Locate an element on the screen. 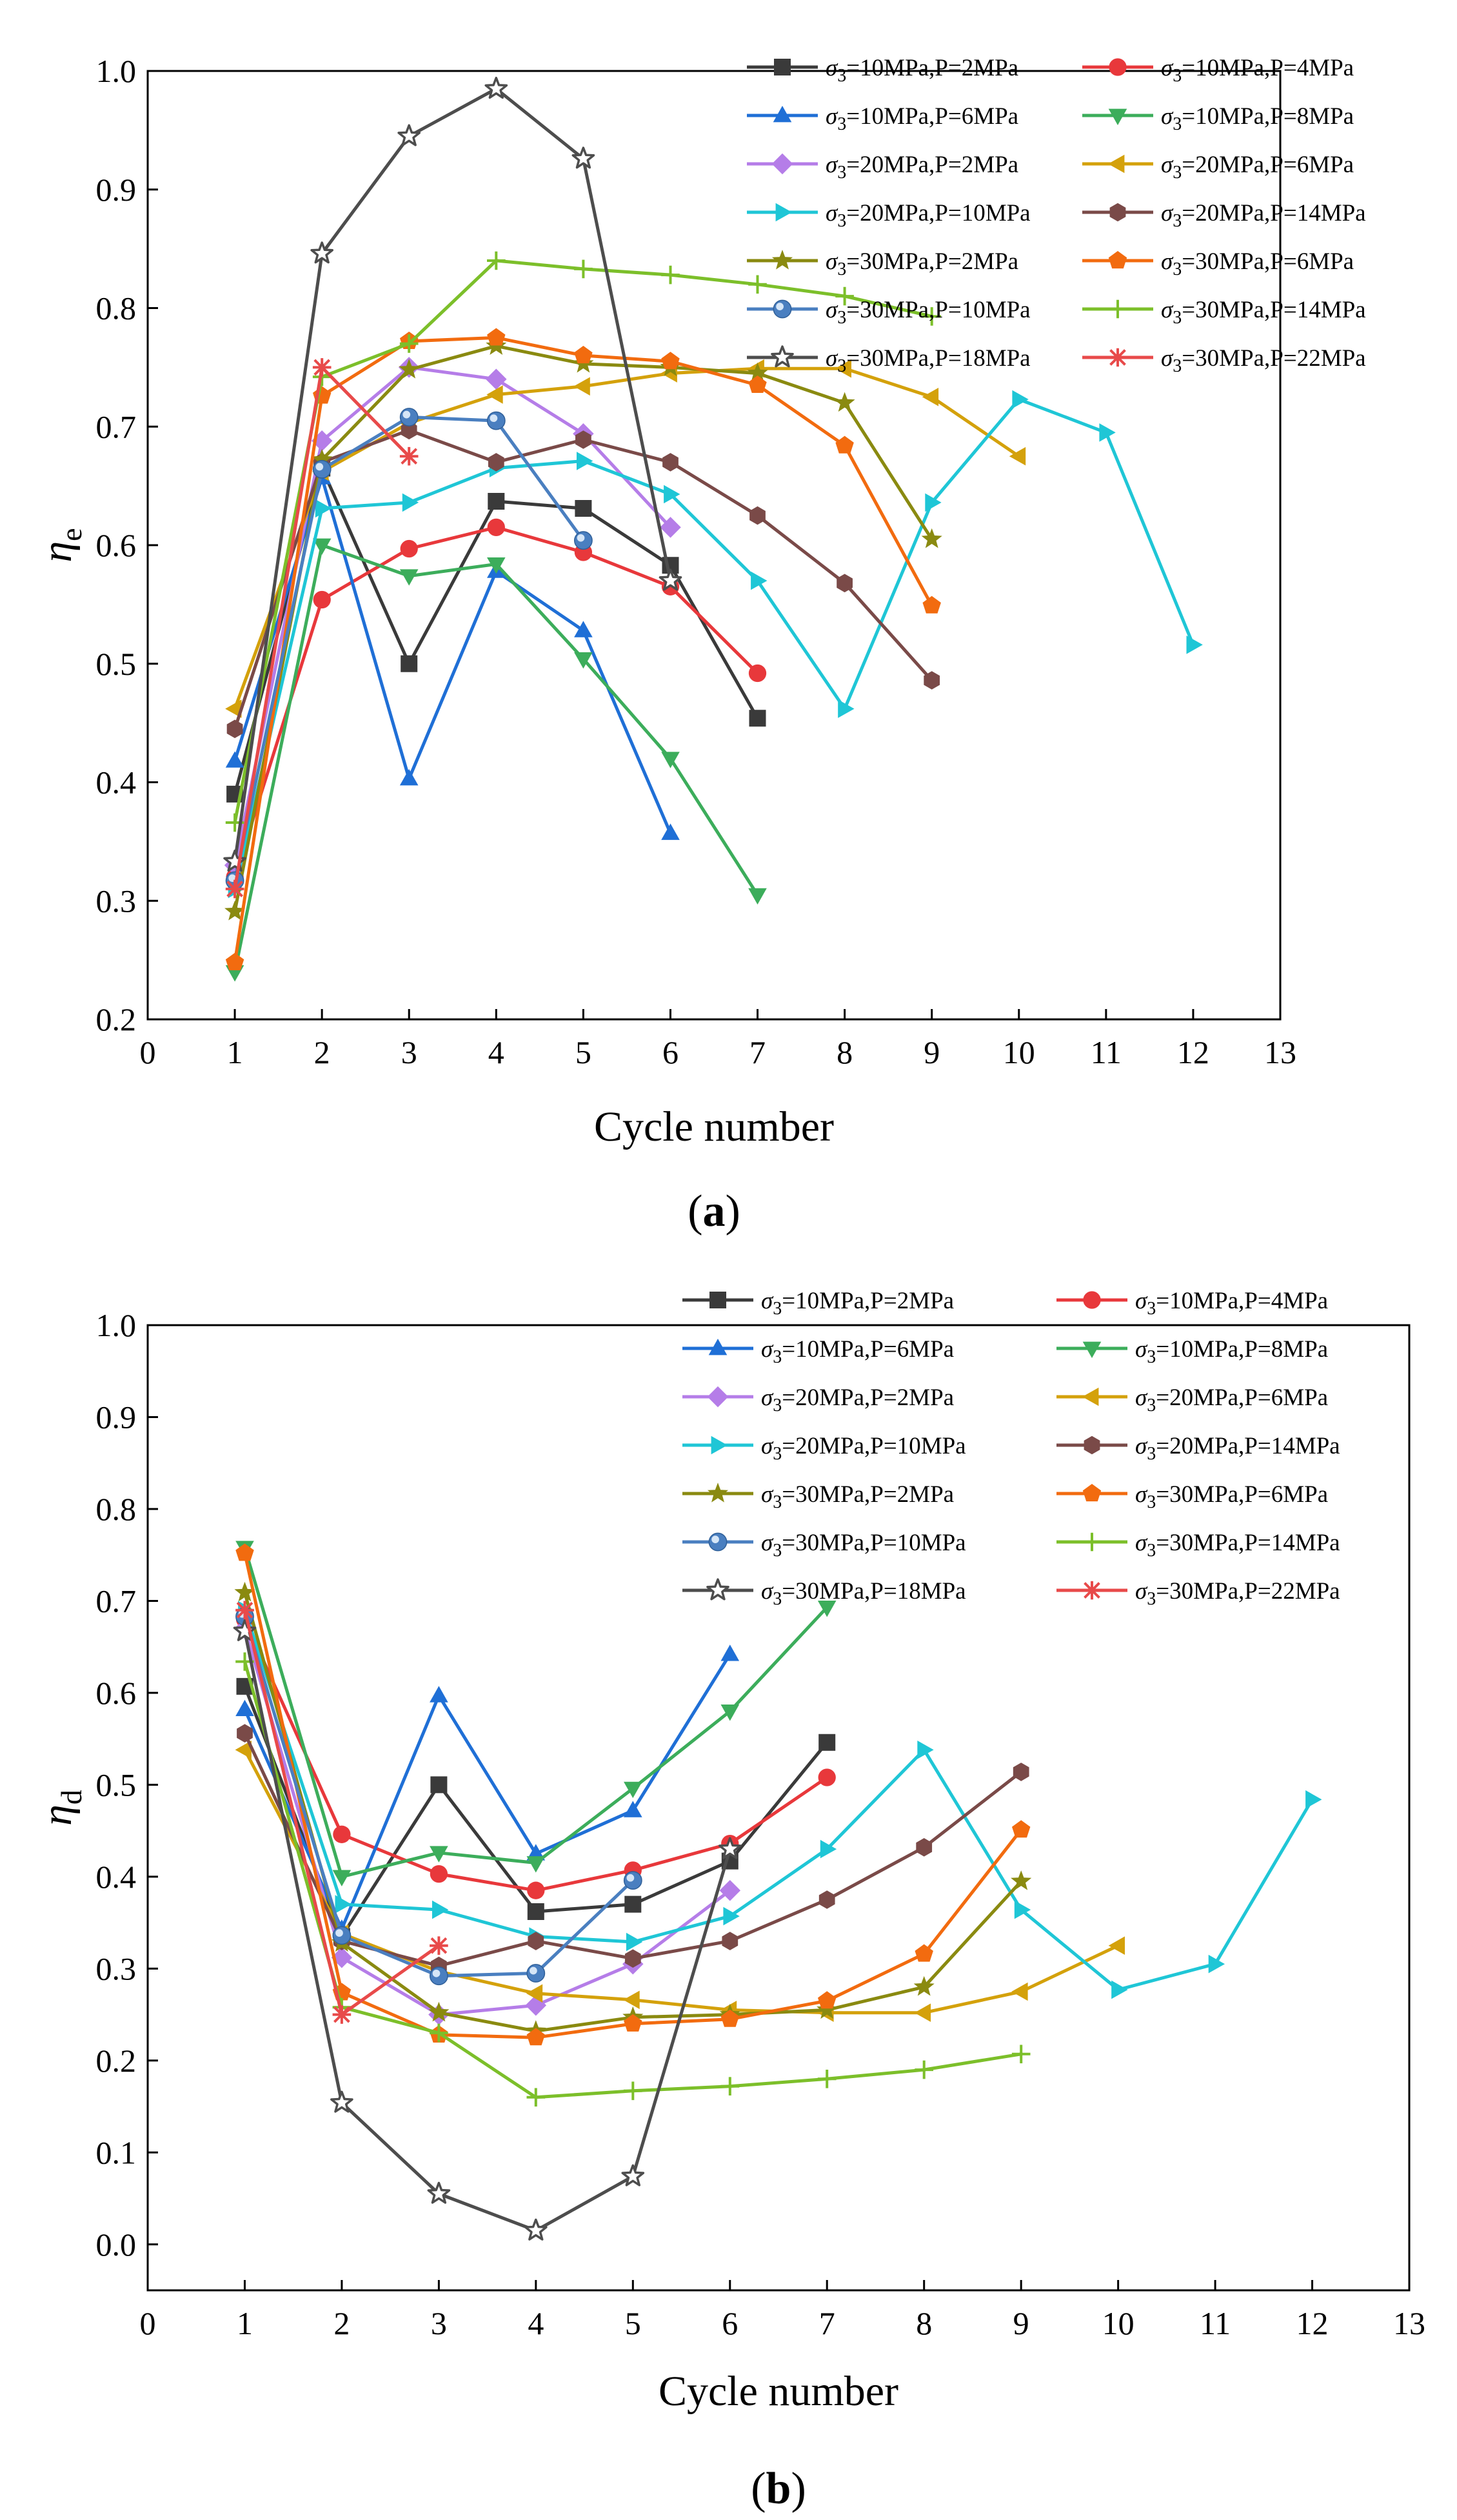  legend-label: σ3=20MPa,P=14MPa is located at coordinates (1264, 216).